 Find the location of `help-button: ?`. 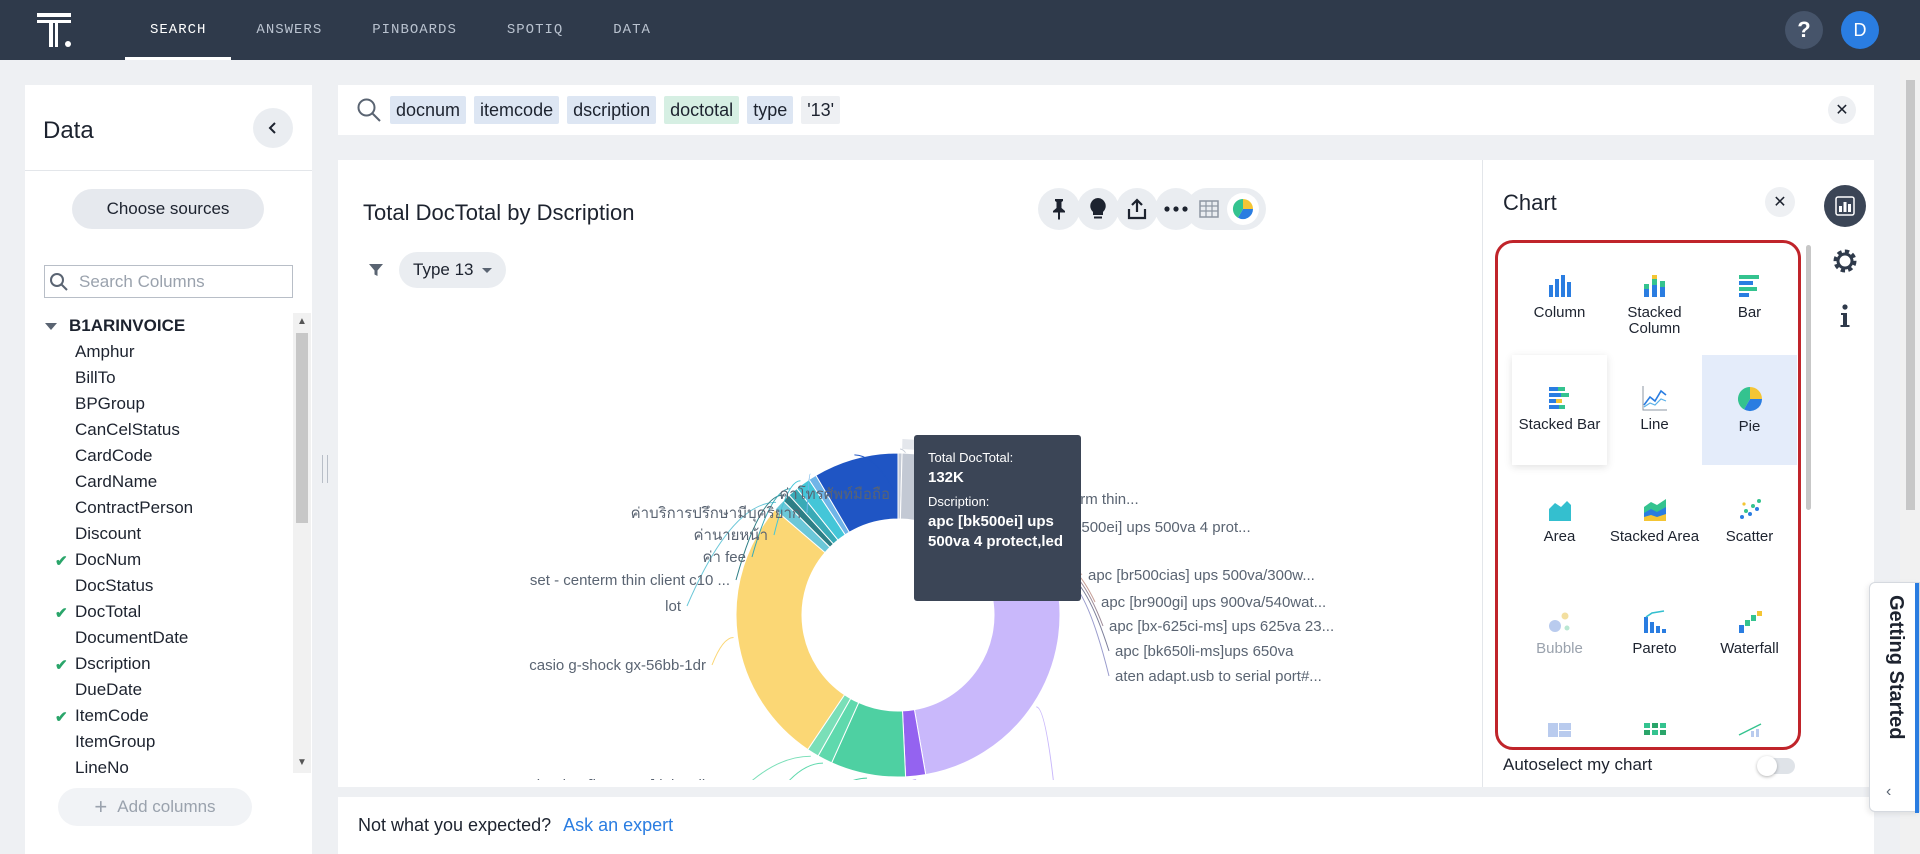

help-button: ? is located at coordinates (1804, 30).